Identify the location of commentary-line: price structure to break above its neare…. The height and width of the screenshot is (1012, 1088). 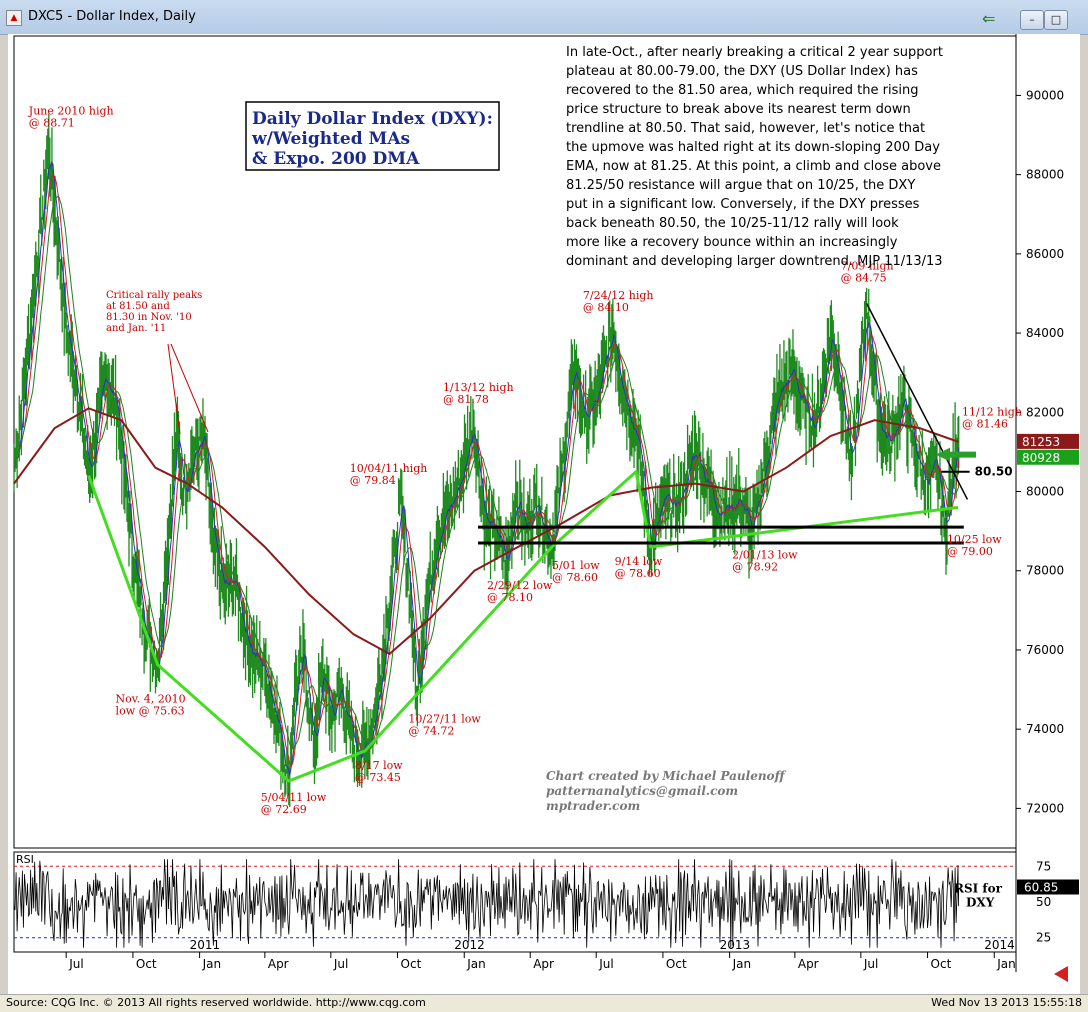
(738, 109).